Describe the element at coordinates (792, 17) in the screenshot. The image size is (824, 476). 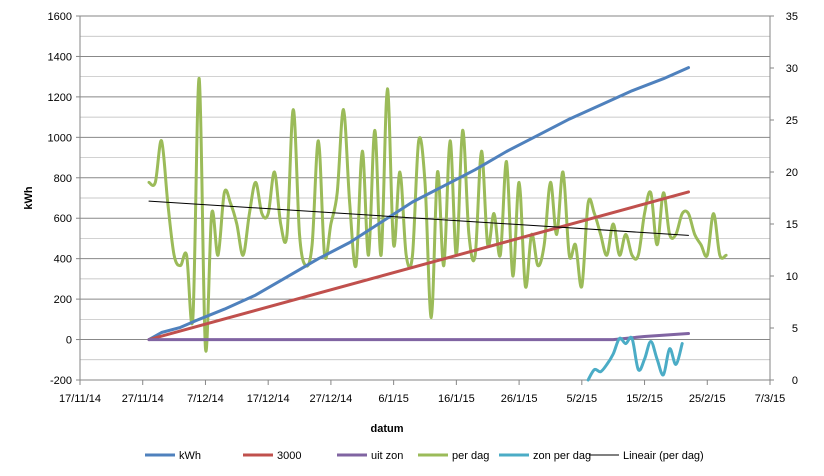
I see `y2-tick-label: 35` at that location.